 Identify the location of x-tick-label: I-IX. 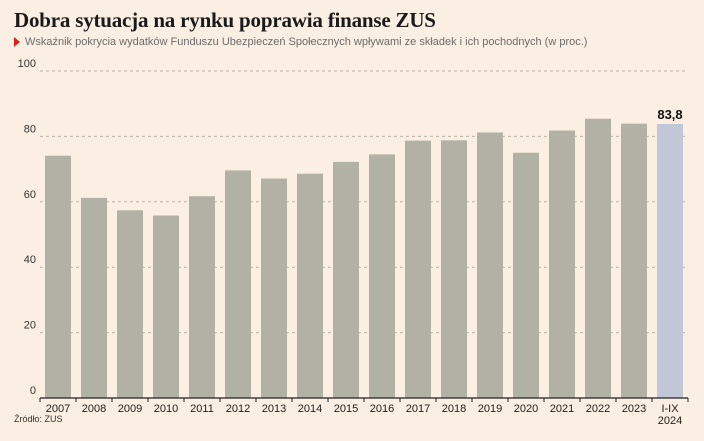
(670, 409).